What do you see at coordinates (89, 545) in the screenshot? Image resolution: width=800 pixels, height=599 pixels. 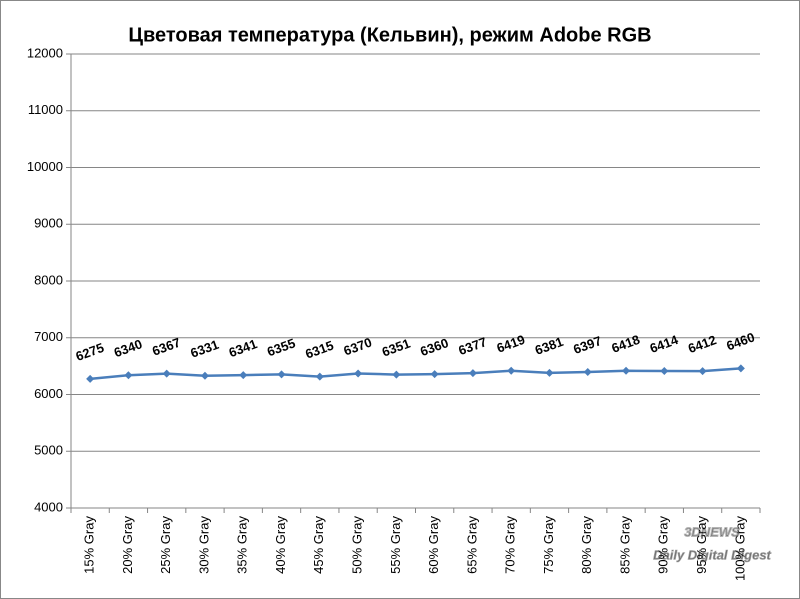 I see `x-tick-label: 15% Gray` at bounding box center [89, 545].